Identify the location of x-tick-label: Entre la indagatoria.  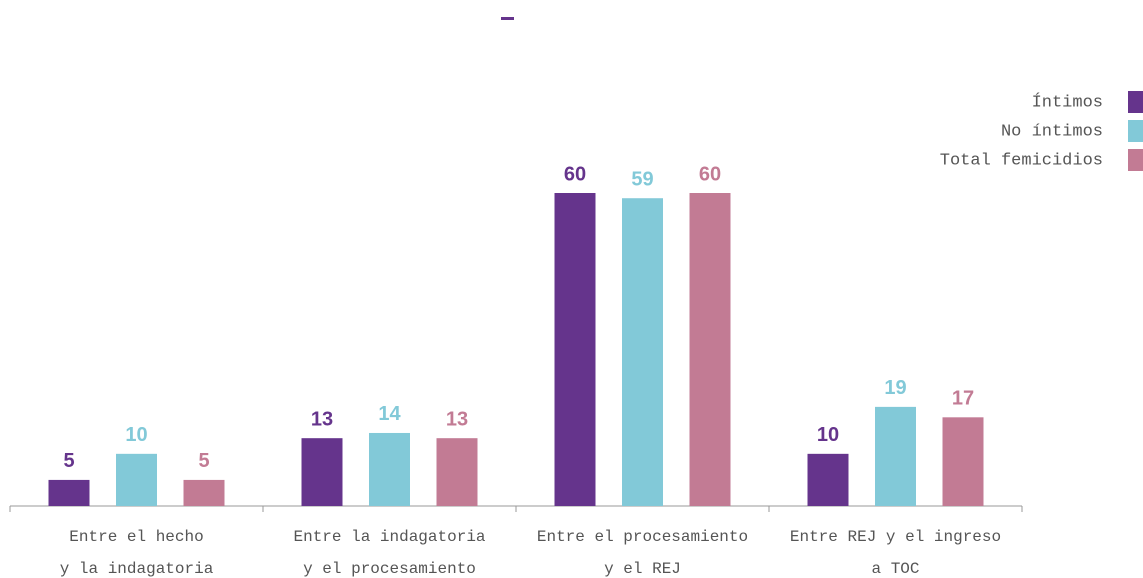
(389, 537).